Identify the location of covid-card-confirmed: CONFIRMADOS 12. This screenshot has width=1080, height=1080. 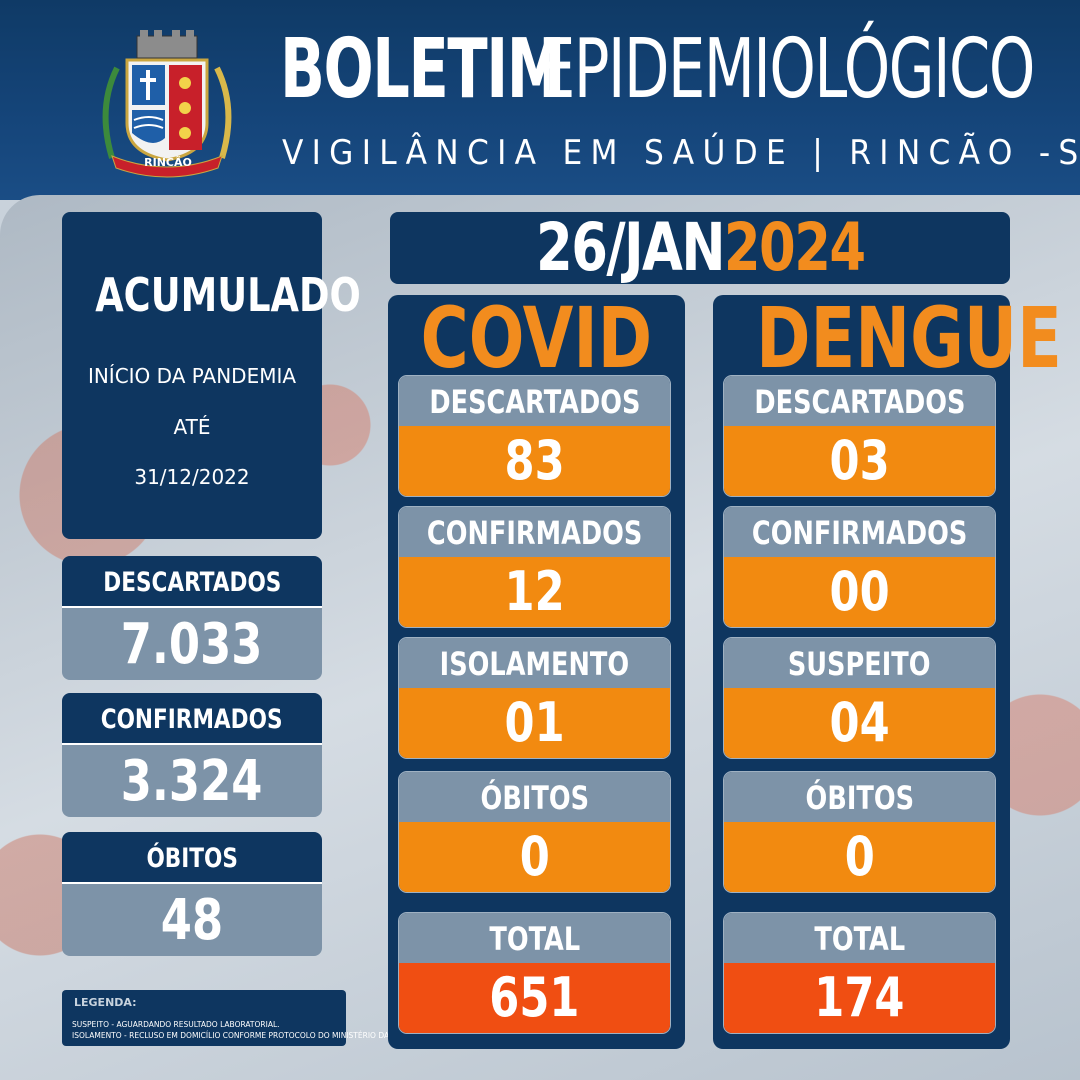
(534, 567).